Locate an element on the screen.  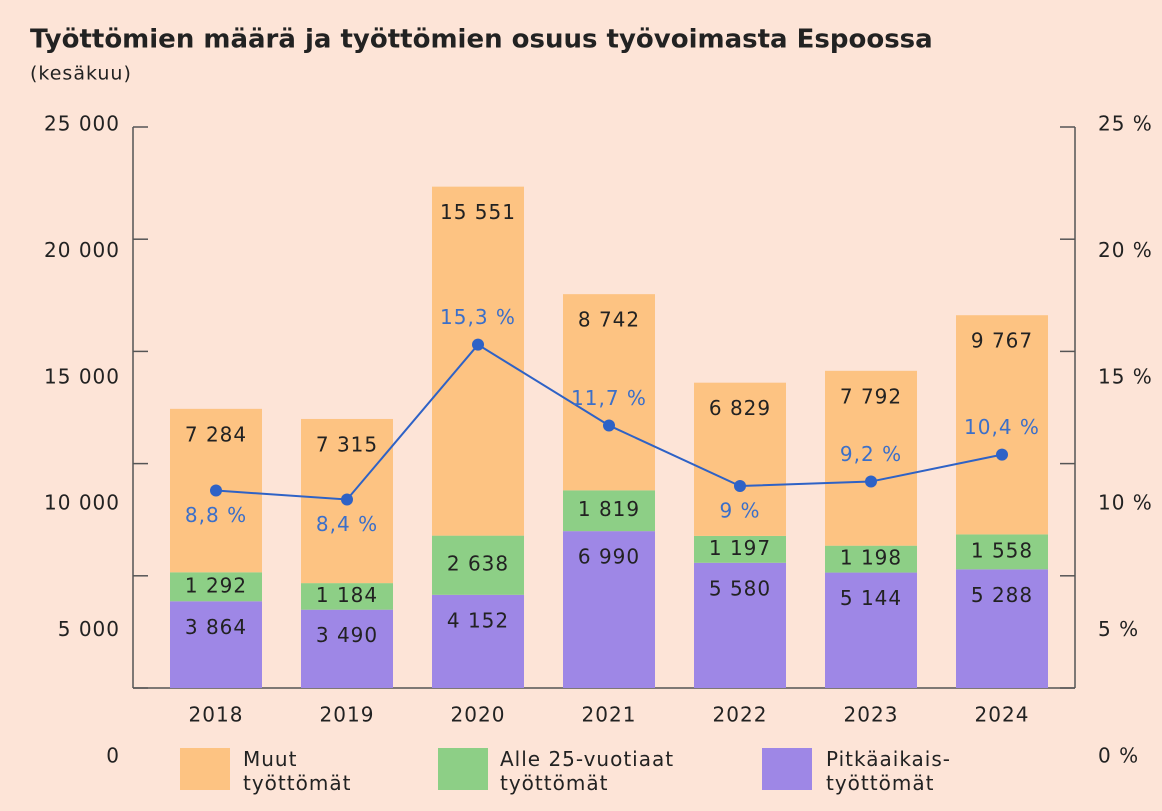
bar-value-label: 1 292 is located at coordinates (216, 585).